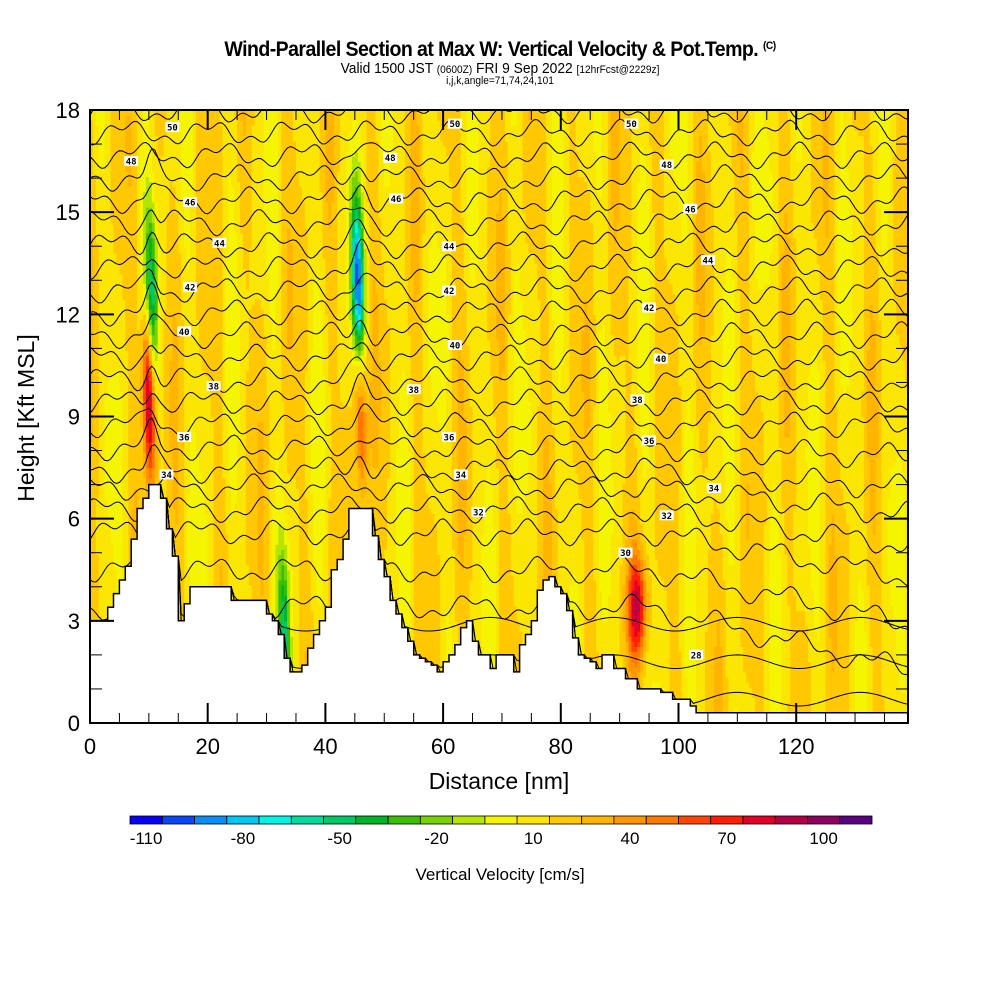  What do you see at coordinates (678, 746) in the screenshot?
I see `x-tick-label: 100` at bounding box center [678, 746].